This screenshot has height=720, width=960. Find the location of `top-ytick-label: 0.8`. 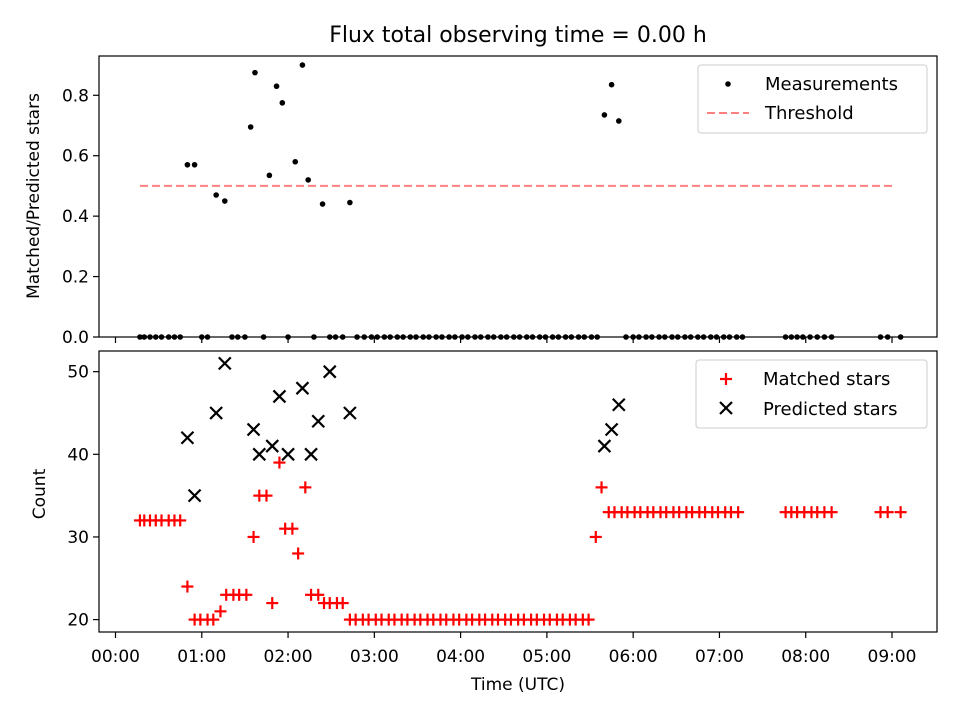

top-ytick-label: 0.8 is located at coordinates (75, 96).